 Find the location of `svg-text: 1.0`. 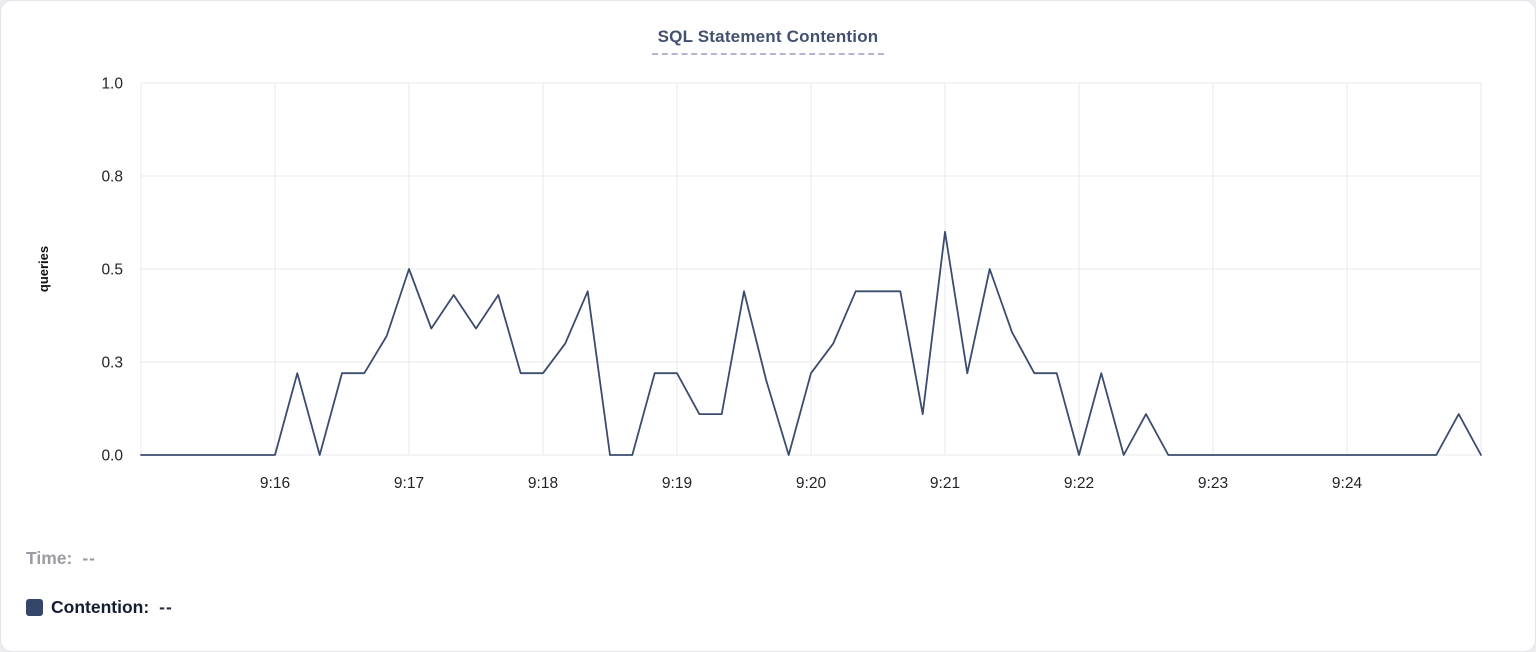

svg-text: 1.0 is located at coordinates (112, 84).